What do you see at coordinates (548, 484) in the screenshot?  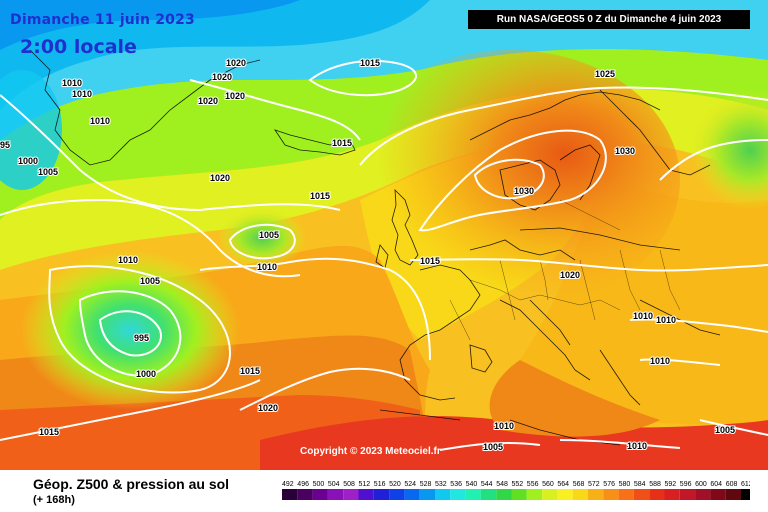 I see `legend-value-label: 560` at bounding box center [548, 484].